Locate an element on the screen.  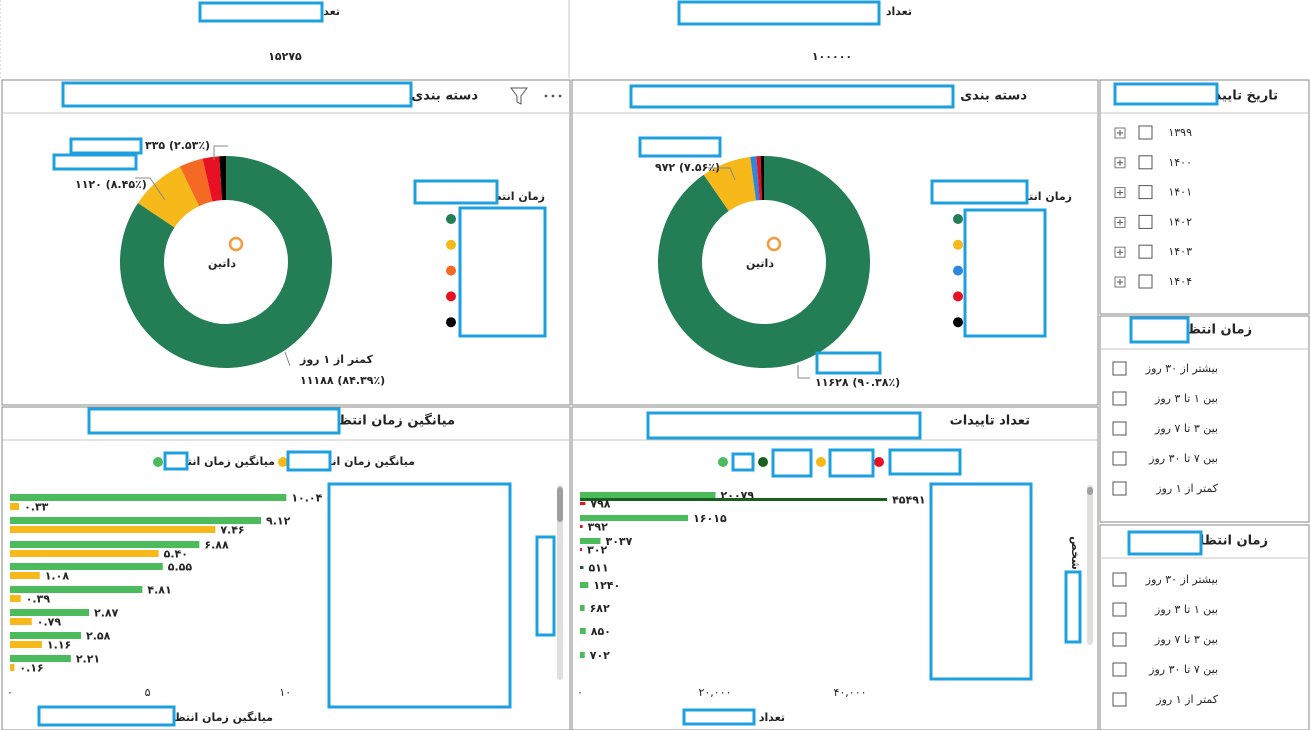
data-label: ۱.۰۸ is located at coordinates (57, 576).